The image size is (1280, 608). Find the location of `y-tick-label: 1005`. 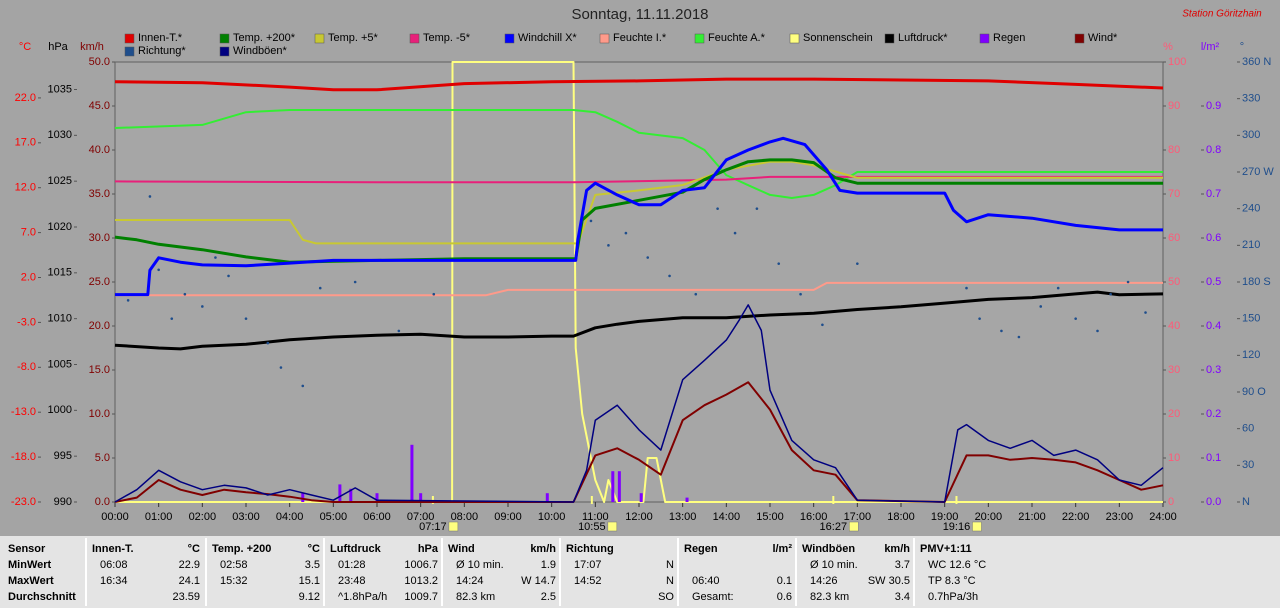

y-tick-label: 1005 is located at coordinates (60, 364).